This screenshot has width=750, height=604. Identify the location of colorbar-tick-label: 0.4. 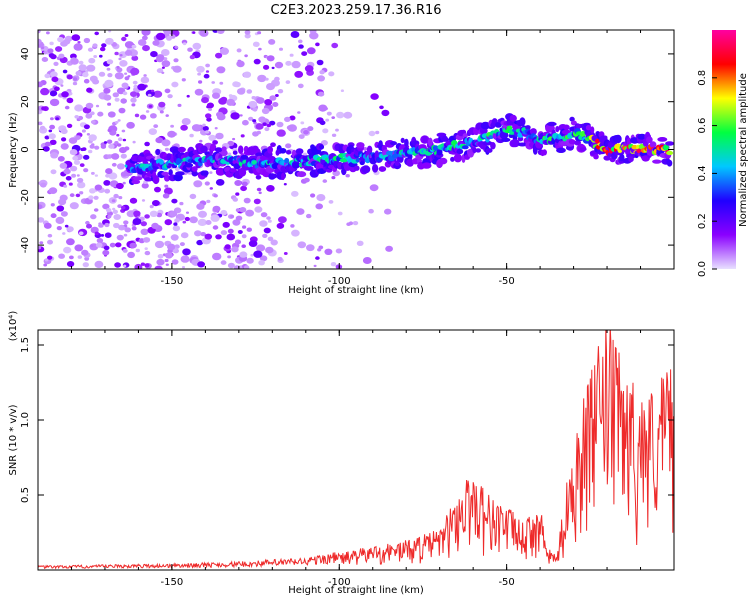
(702, 173).